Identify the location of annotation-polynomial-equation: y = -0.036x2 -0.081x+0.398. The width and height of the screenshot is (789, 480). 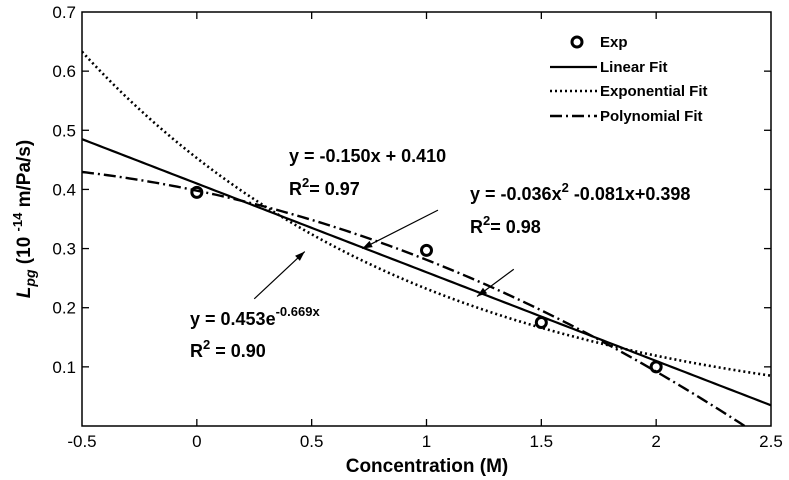
(580, 192).